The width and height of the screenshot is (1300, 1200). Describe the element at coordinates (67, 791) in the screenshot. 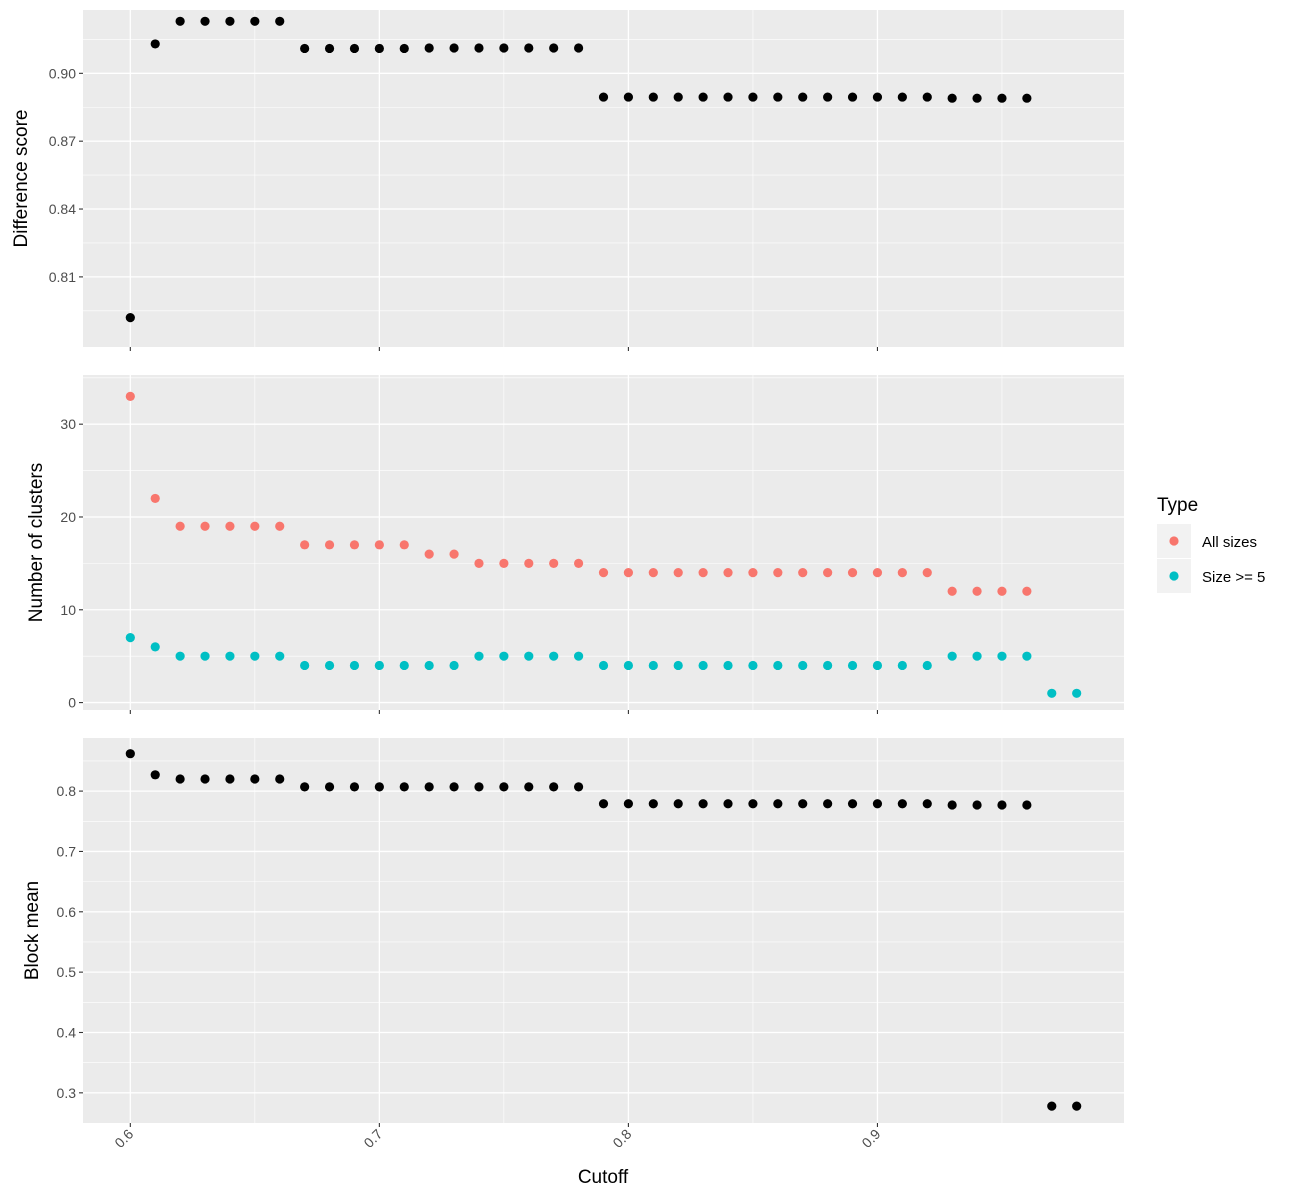

I see `y-tick-label: 0.8` at that location.